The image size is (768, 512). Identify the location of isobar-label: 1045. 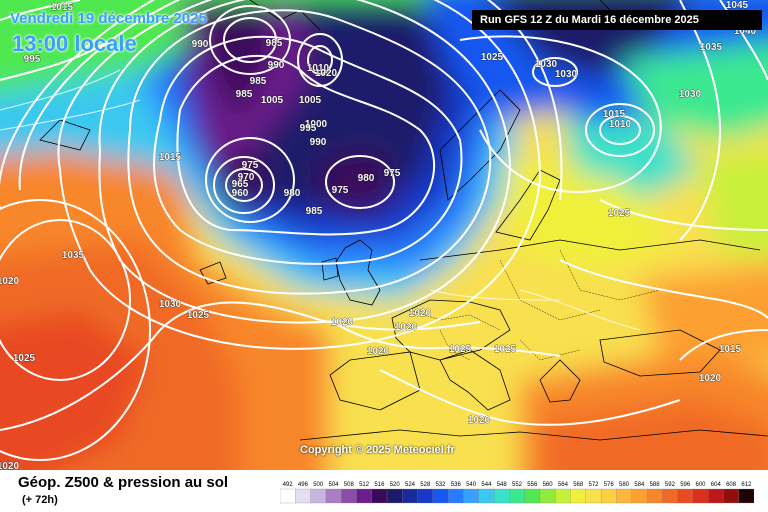
(737, 5).